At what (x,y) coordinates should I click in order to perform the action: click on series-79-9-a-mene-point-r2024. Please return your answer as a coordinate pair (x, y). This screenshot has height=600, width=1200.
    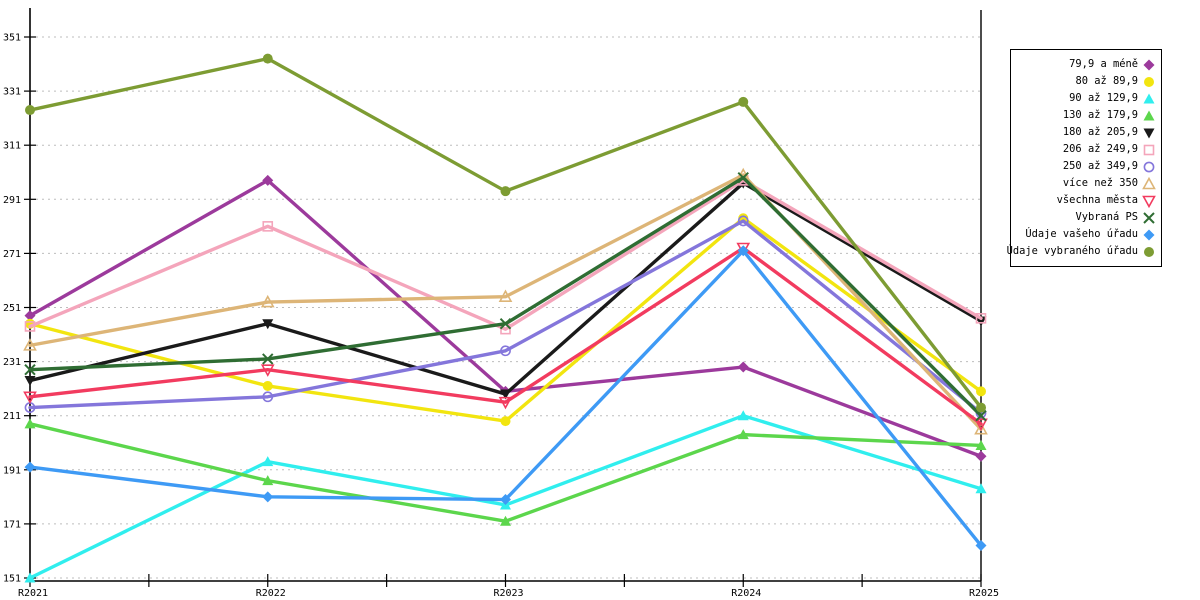
    Looking at the image, I should click on (743, 367).